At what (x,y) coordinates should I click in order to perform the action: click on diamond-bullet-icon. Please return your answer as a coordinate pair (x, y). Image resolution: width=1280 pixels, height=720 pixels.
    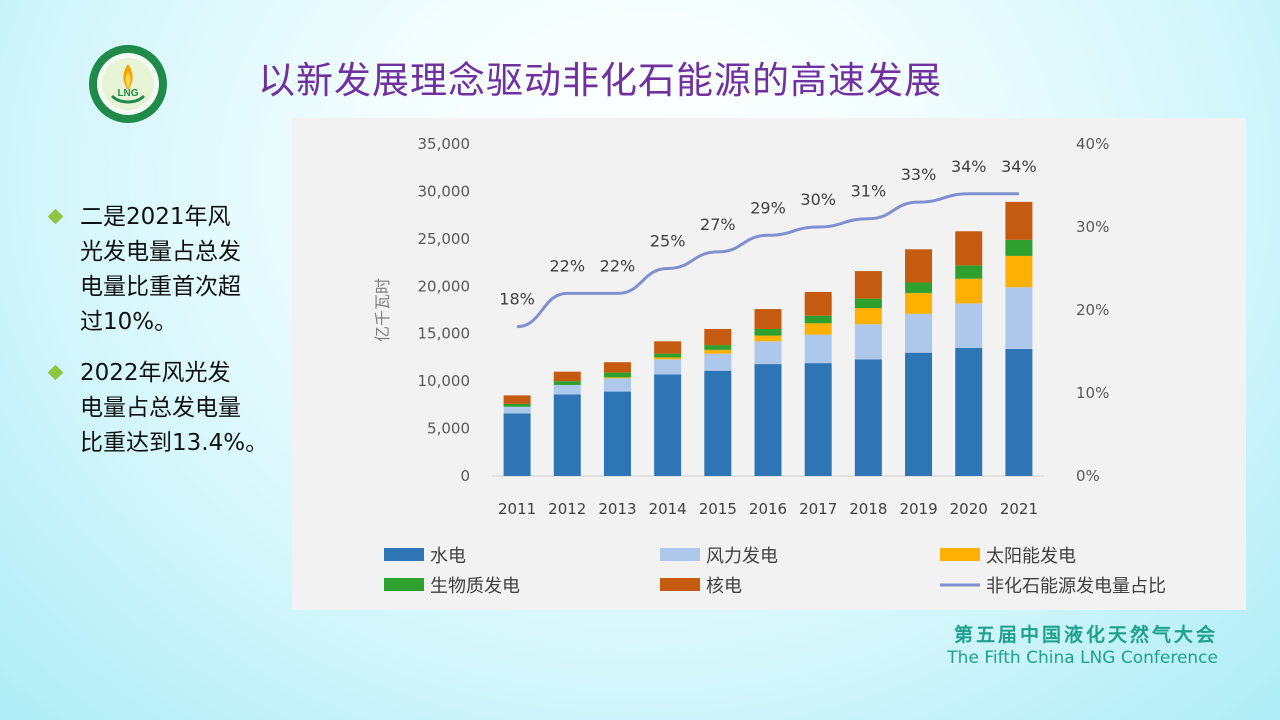
    Looking at the image, I should click on (55, 372).